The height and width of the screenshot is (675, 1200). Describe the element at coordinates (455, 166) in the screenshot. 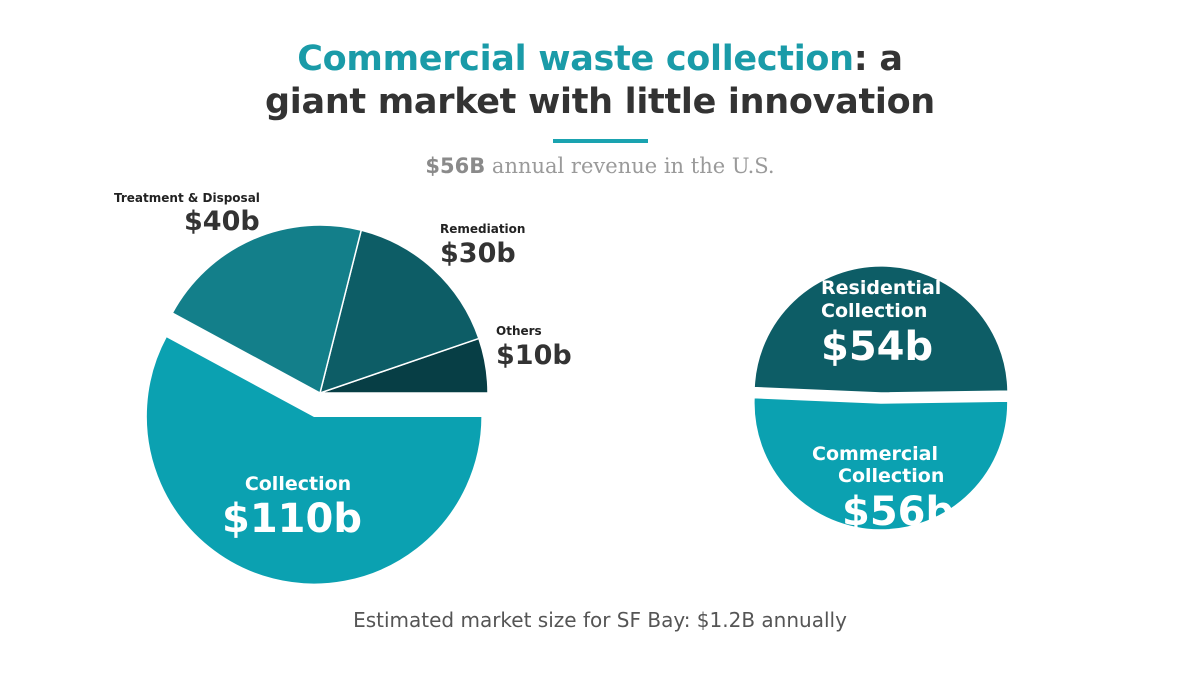

I see `subtitle-strong: $56B` at that location.